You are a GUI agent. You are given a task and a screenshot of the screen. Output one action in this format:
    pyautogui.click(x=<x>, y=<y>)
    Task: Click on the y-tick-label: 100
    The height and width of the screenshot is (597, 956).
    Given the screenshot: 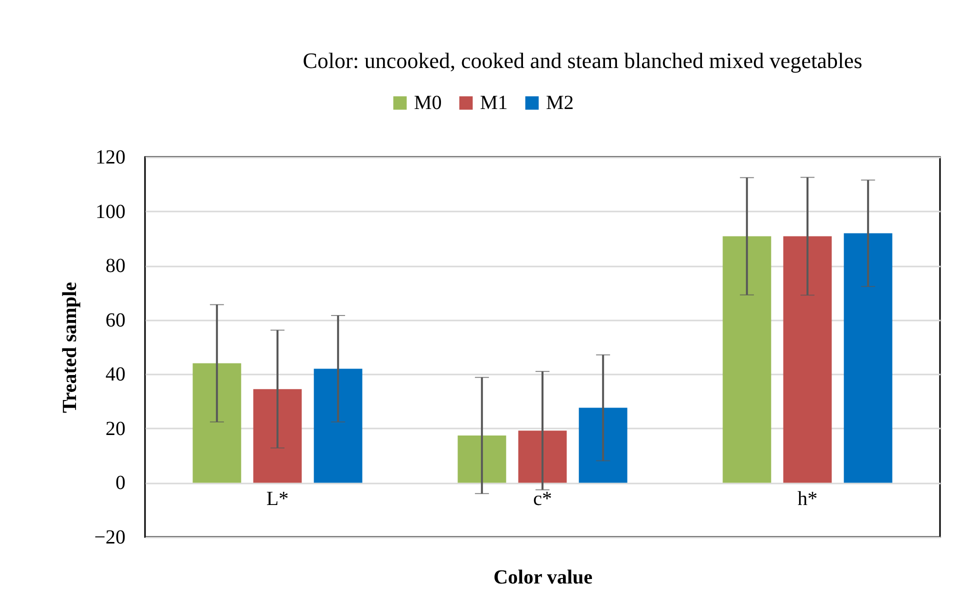 What is the action you would take?
    pyautogui.click(x=111, y=211)
    